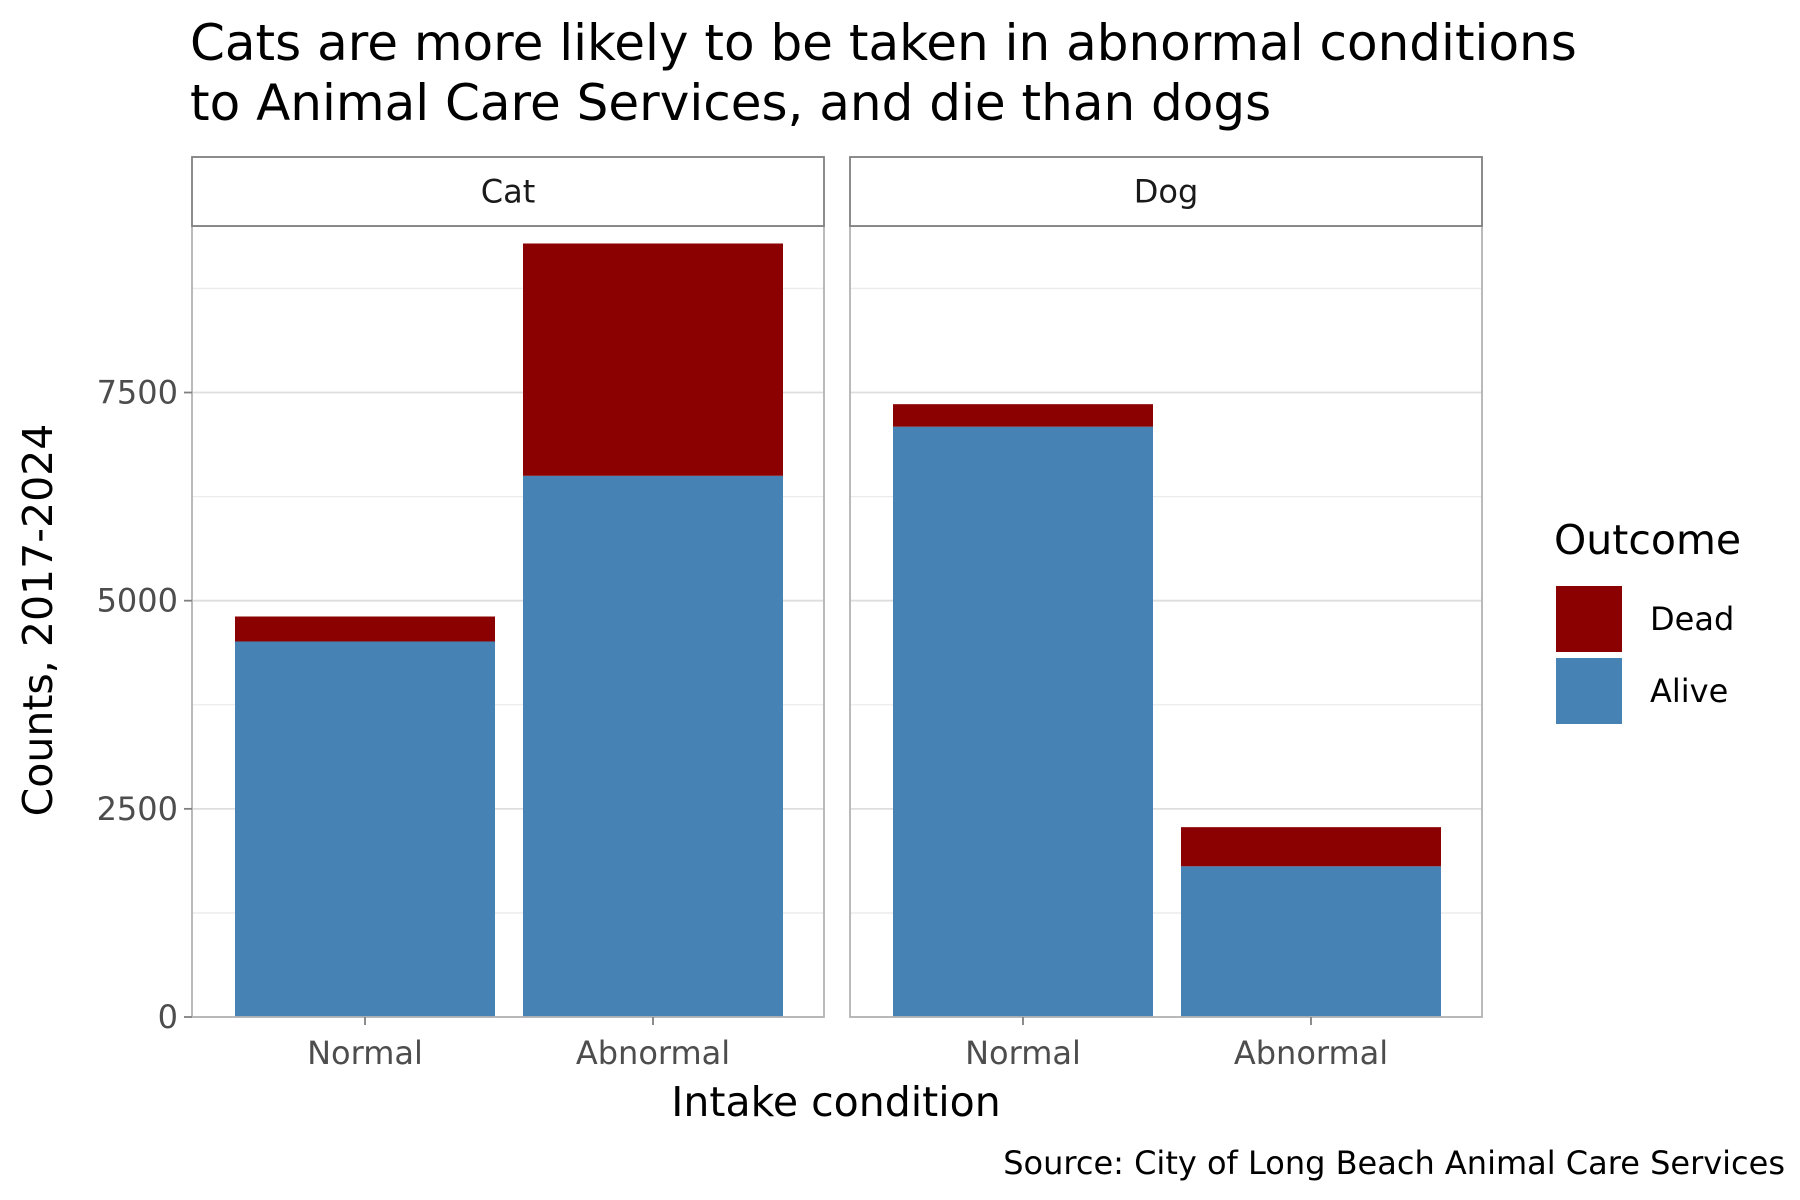  I want to click on legend-label-dead: Dead, so click(1692, 619).